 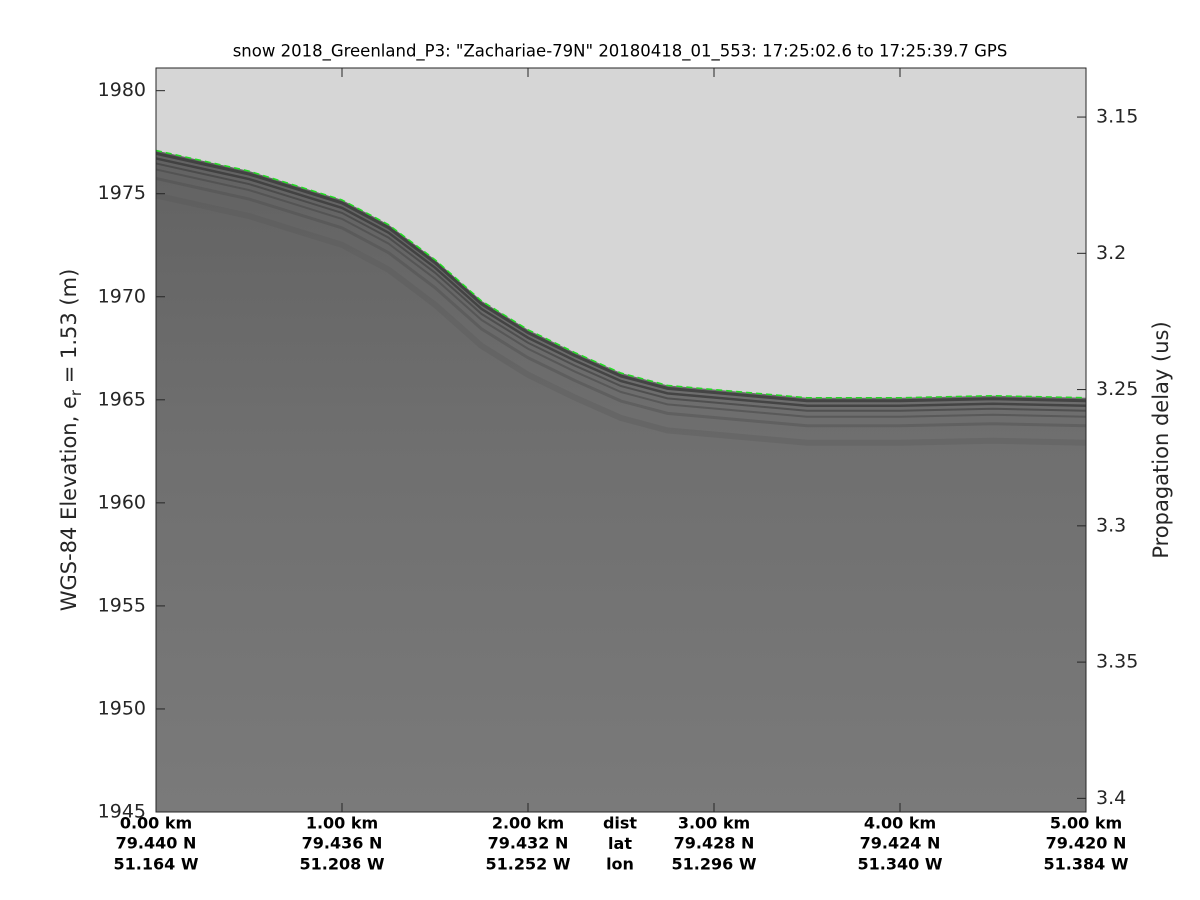 I want to click on y2-tick-label: 3.3, so click(x=1111, y=525).